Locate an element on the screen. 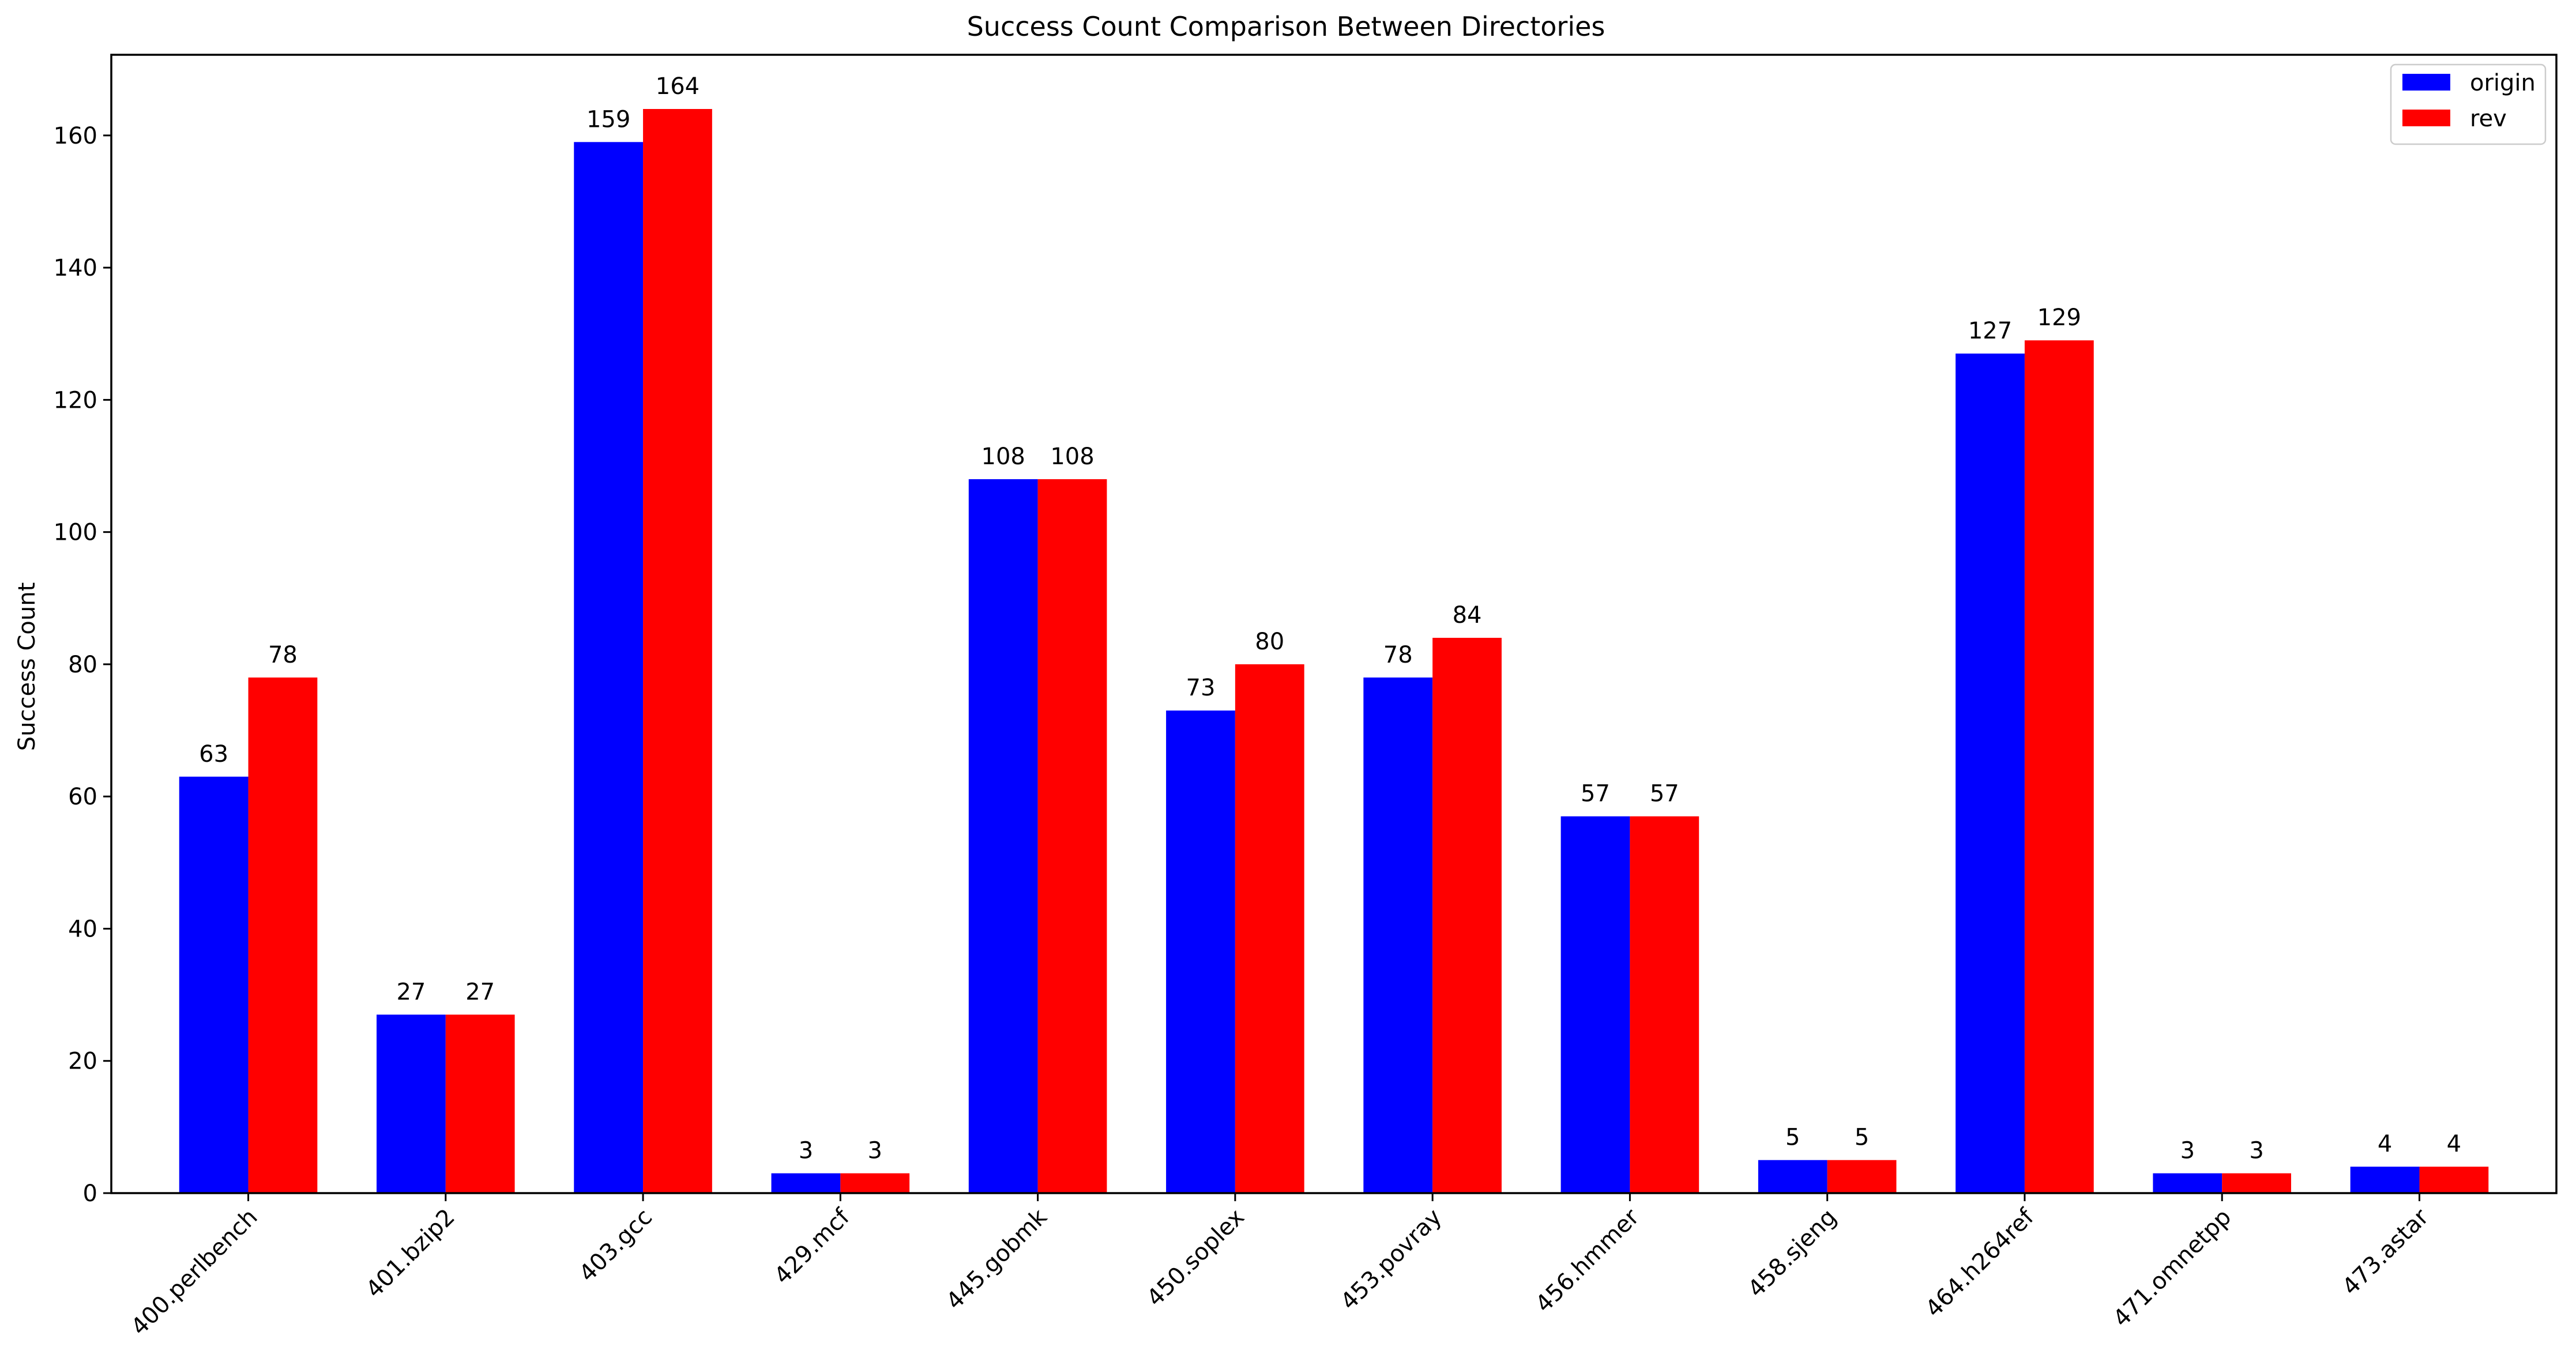  bar-origin-453.povray is located at coordinates (1398, 935).